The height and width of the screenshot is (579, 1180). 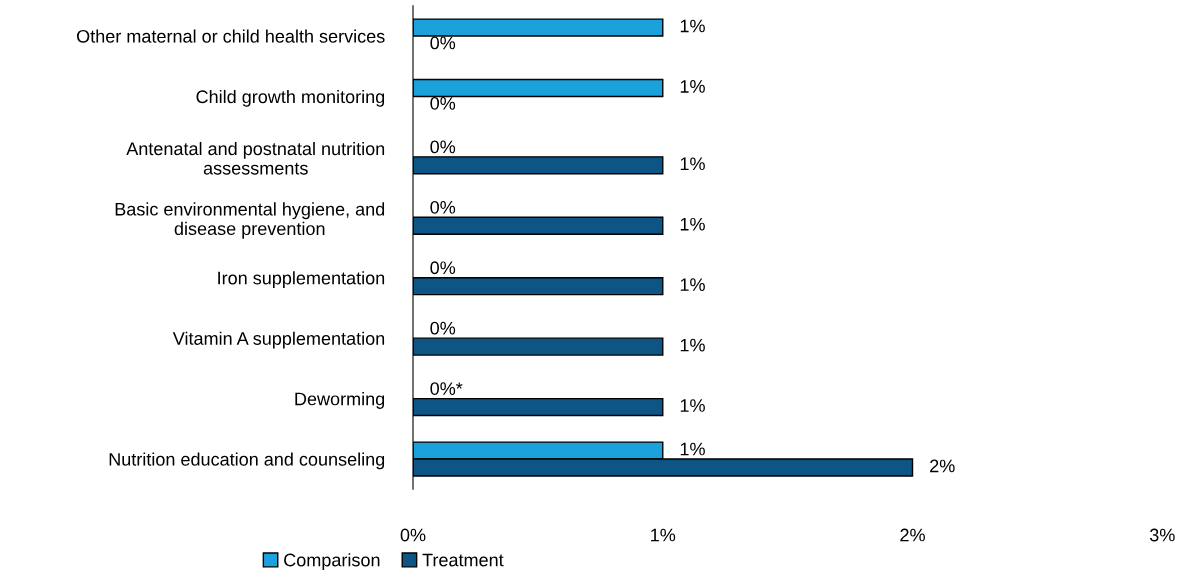 I want to click on y-tick-label: Other maternal or child health services, so click(x=231, y=36).